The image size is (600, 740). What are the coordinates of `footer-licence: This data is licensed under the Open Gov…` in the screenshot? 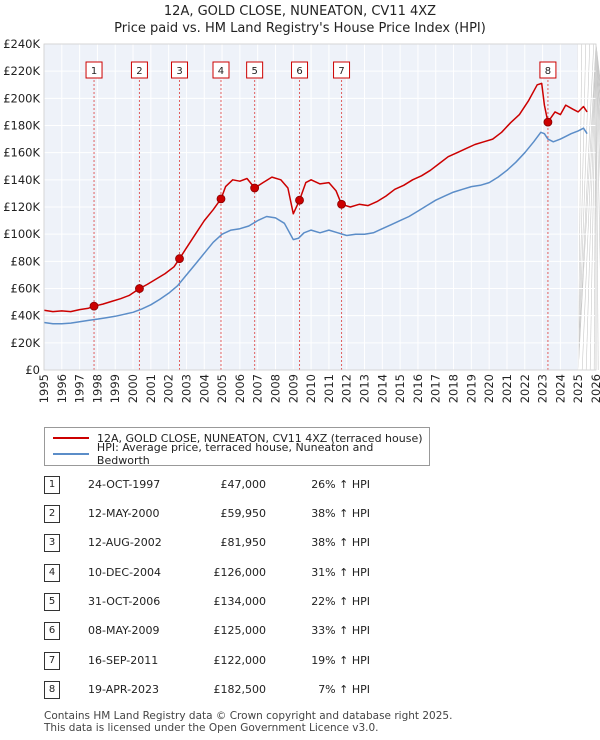 It's located at (211, 728).